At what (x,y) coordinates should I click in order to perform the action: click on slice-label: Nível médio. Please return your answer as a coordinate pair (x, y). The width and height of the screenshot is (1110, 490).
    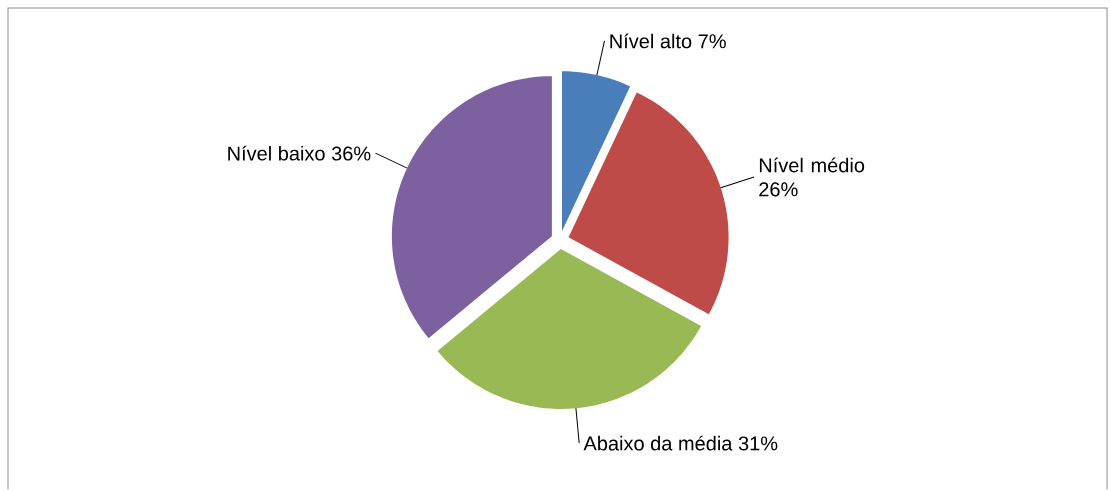
    Looking at the image, I should click on (812, 165).